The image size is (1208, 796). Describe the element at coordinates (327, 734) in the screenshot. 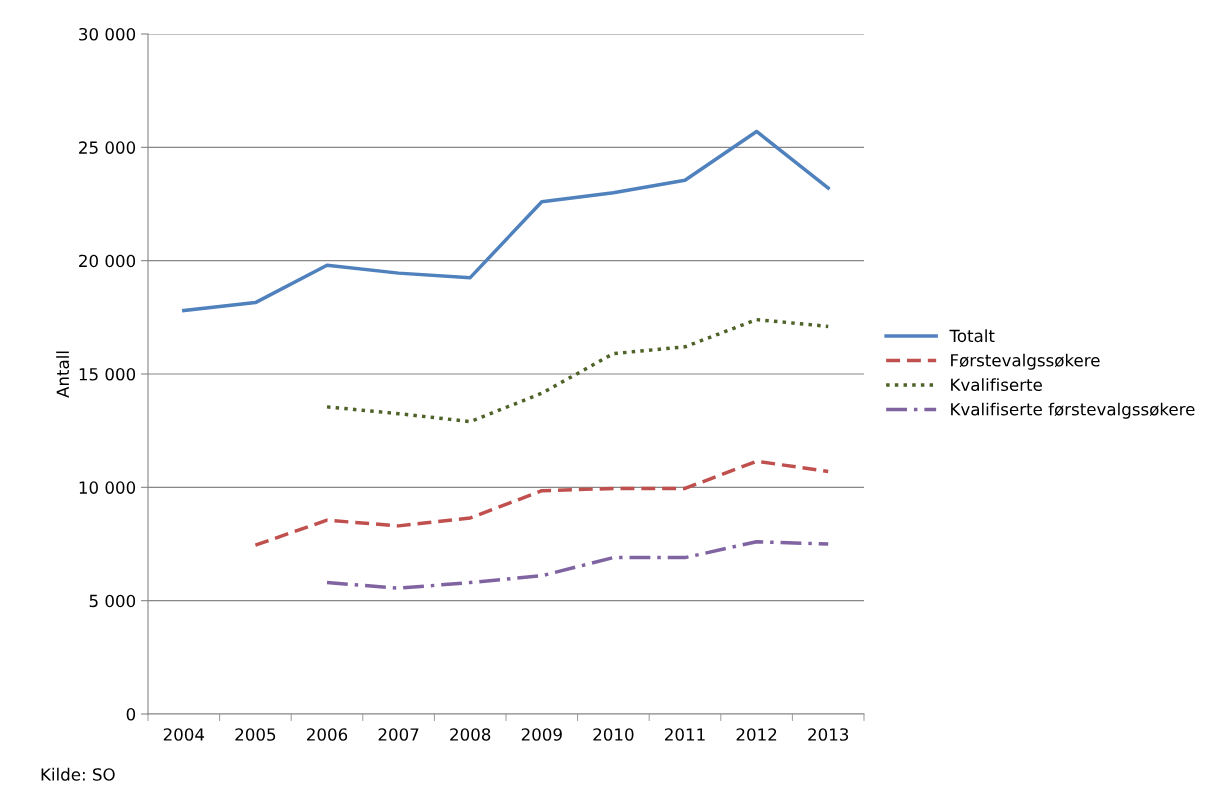

I see `x-tick-label: 2006` at that location.